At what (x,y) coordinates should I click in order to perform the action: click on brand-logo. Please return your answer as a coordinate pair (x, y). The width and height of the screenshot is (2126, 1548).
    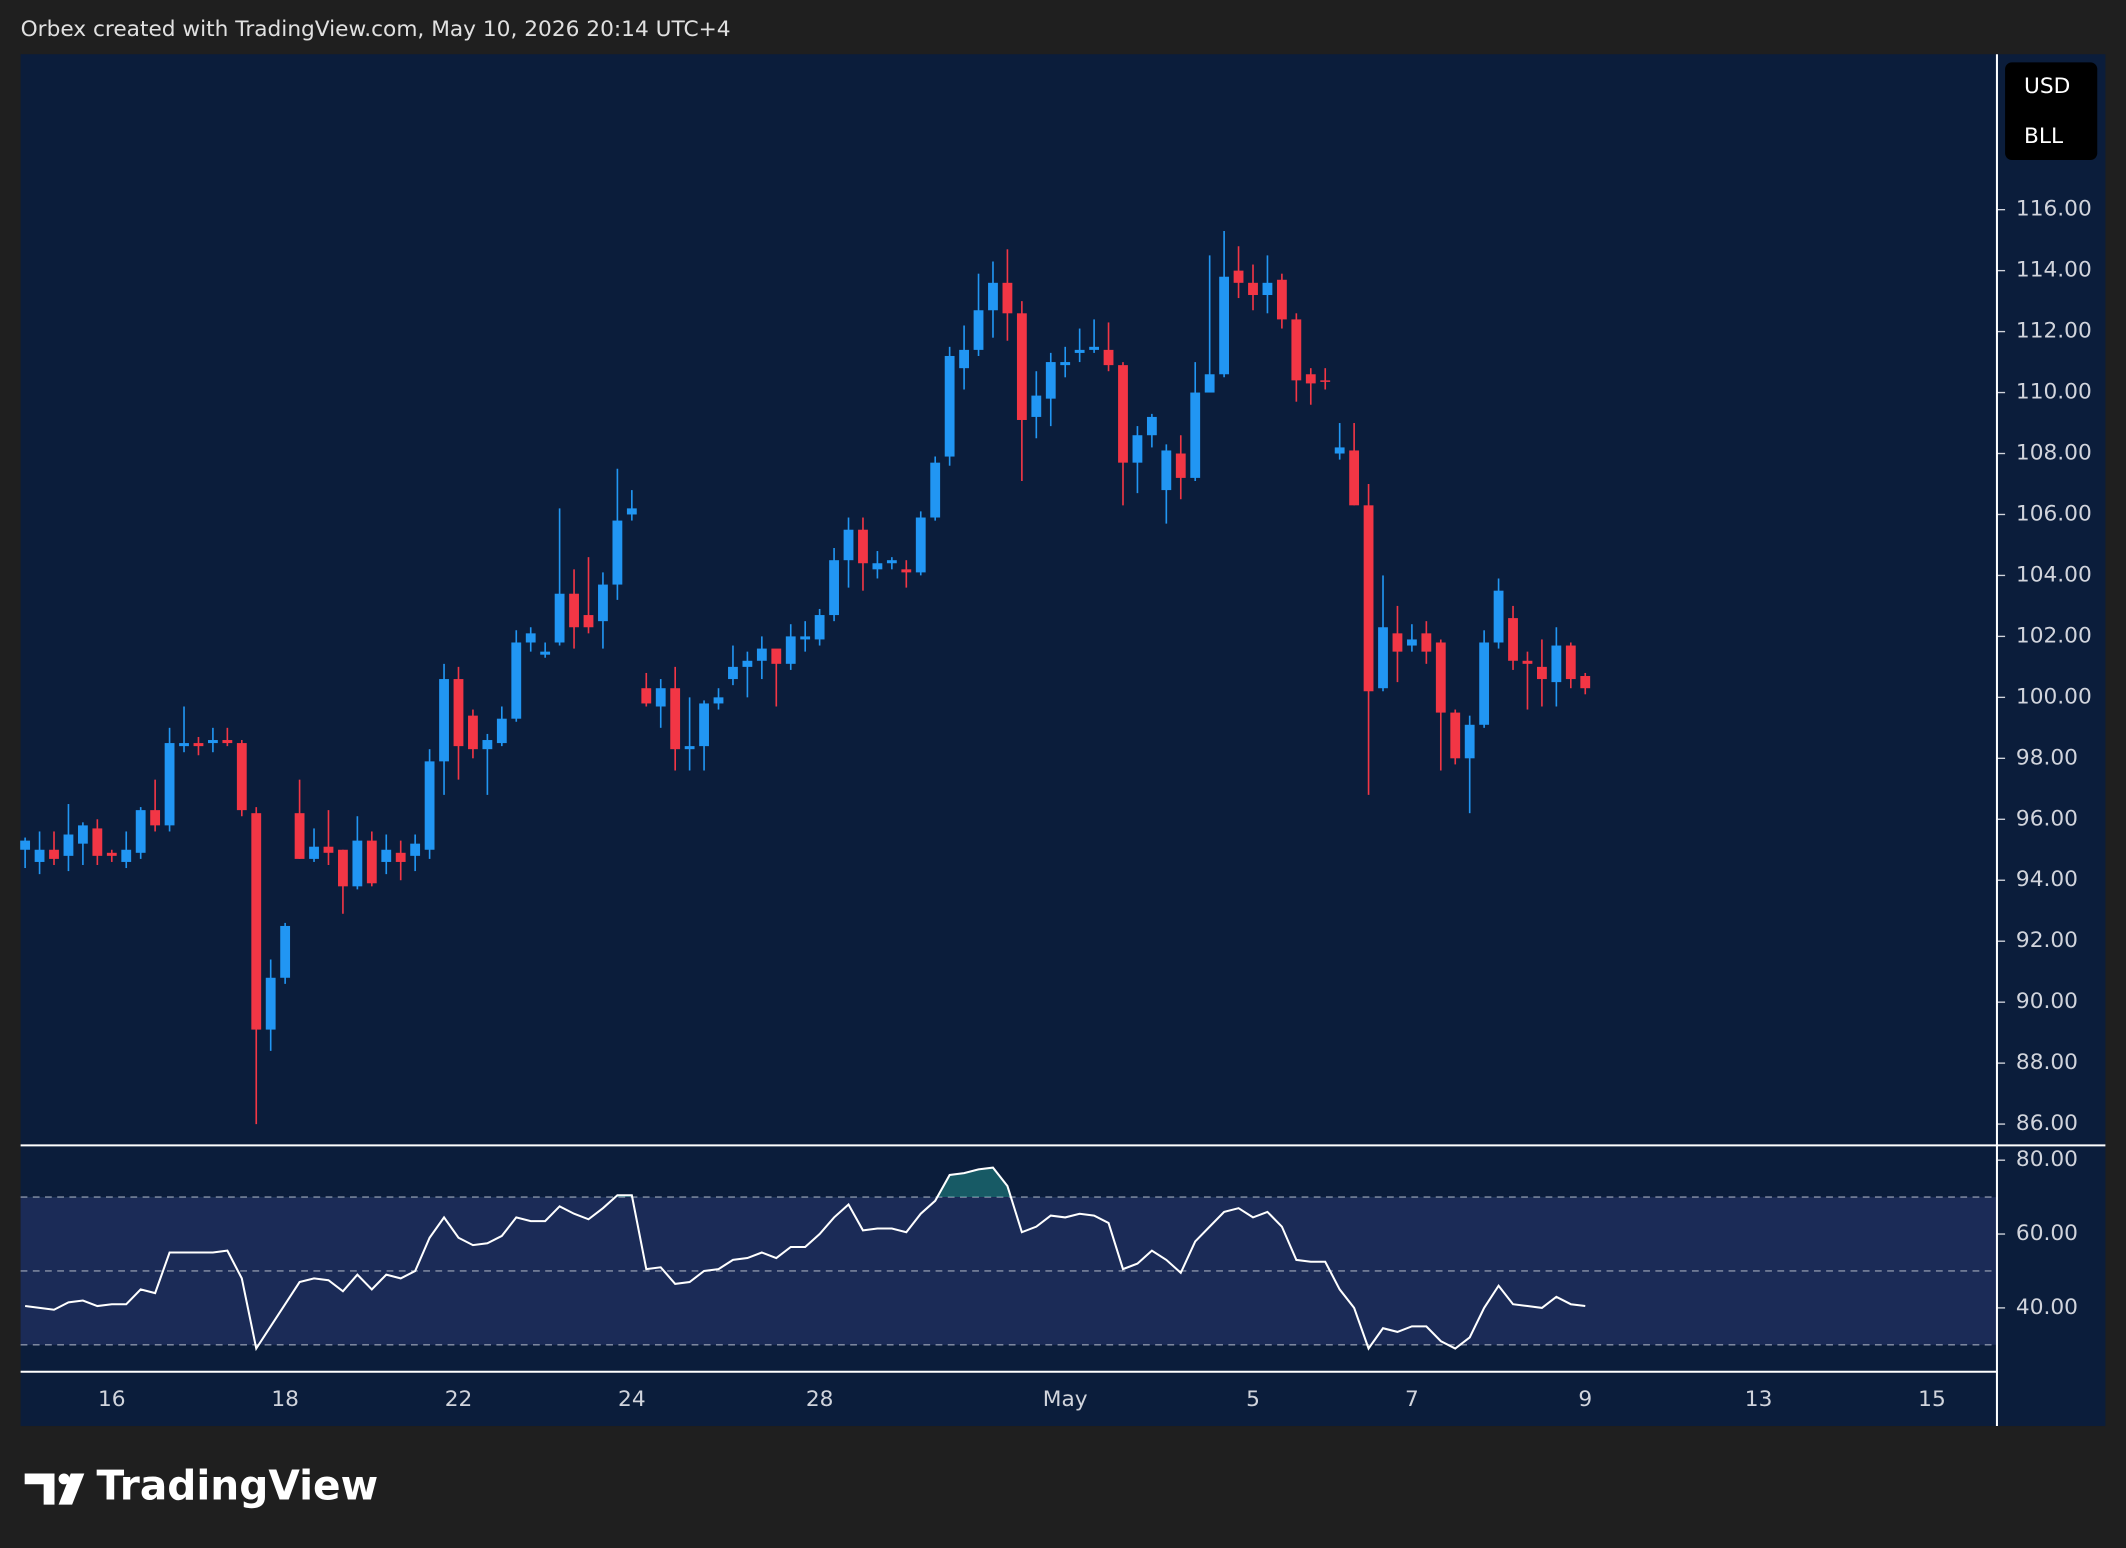
    Looking at the image, I should click on (54, 1489).